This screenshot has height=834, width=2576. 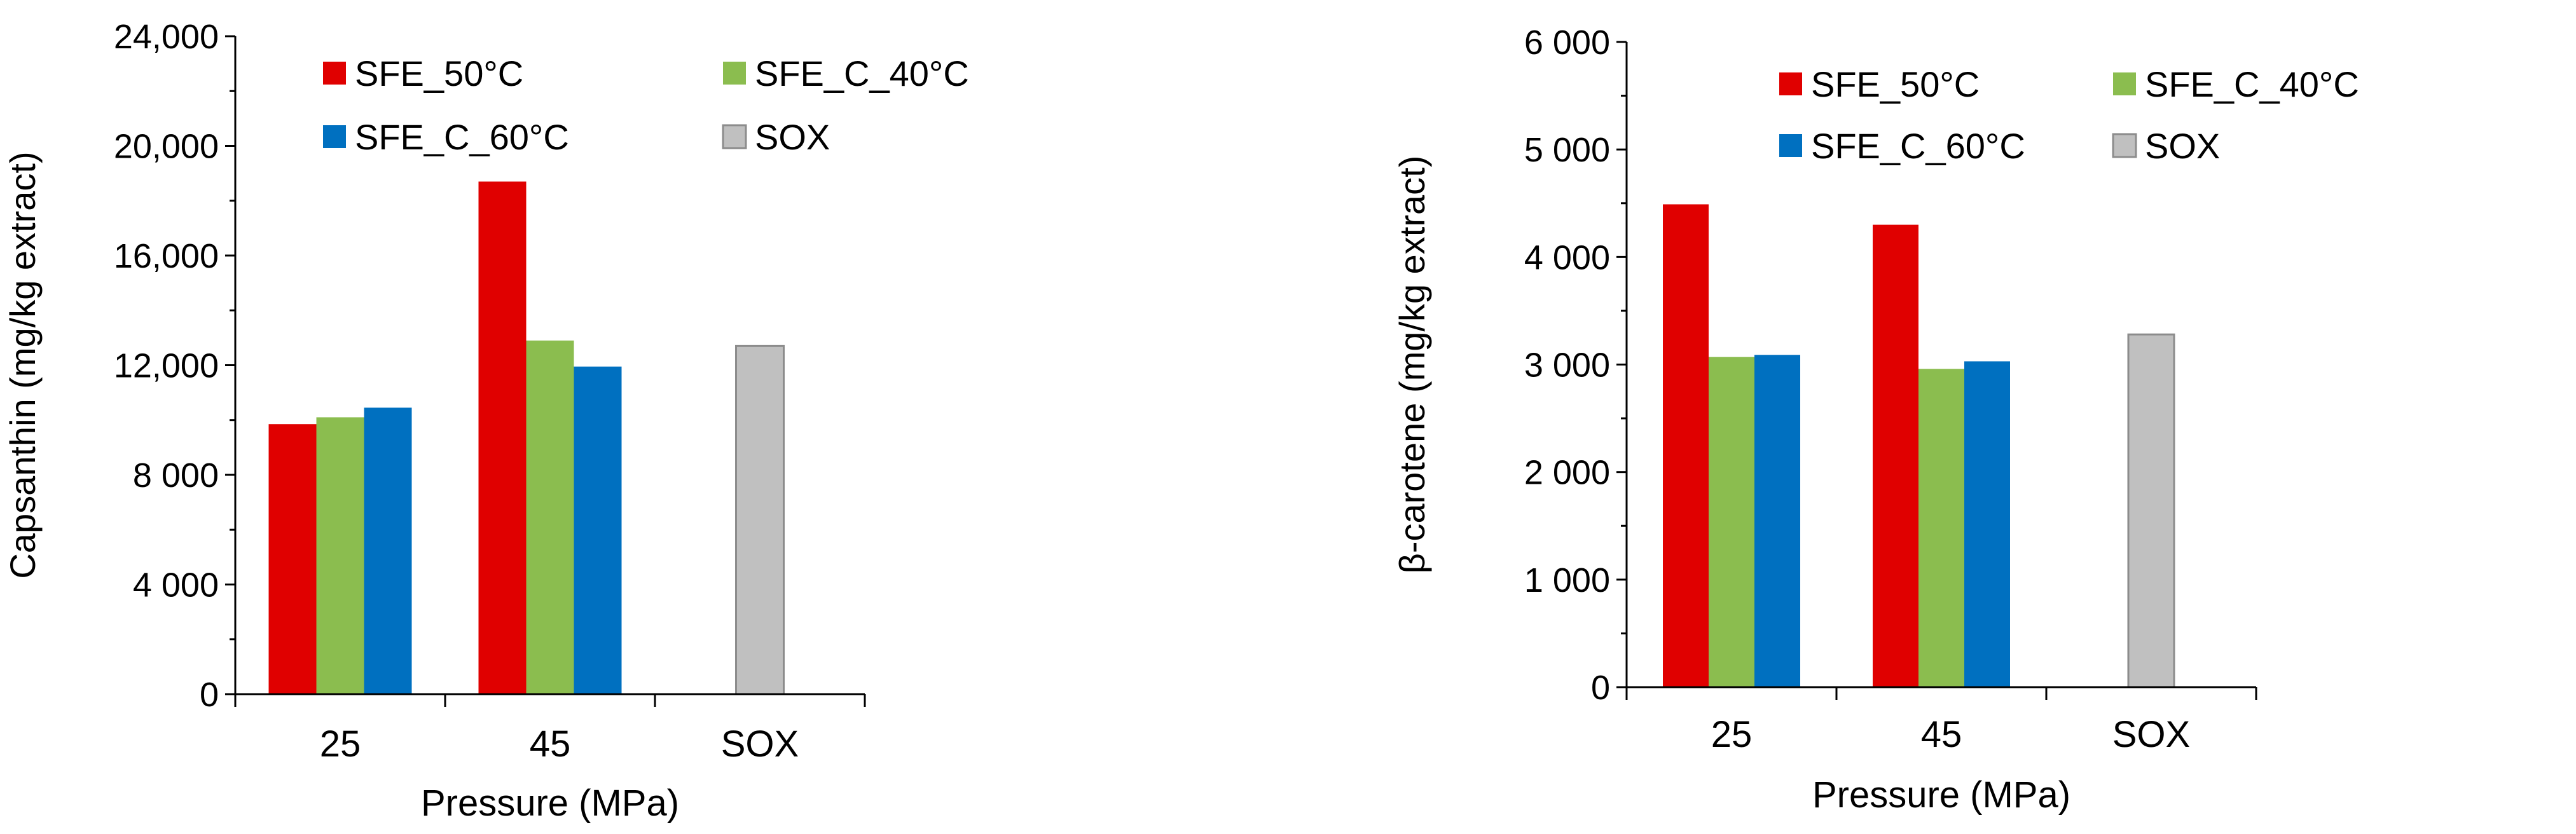 What do you see at coordinates (166, 256) in the screenshot?
I see `y-tick-label: 16,000` at bounding box center [166, 256].